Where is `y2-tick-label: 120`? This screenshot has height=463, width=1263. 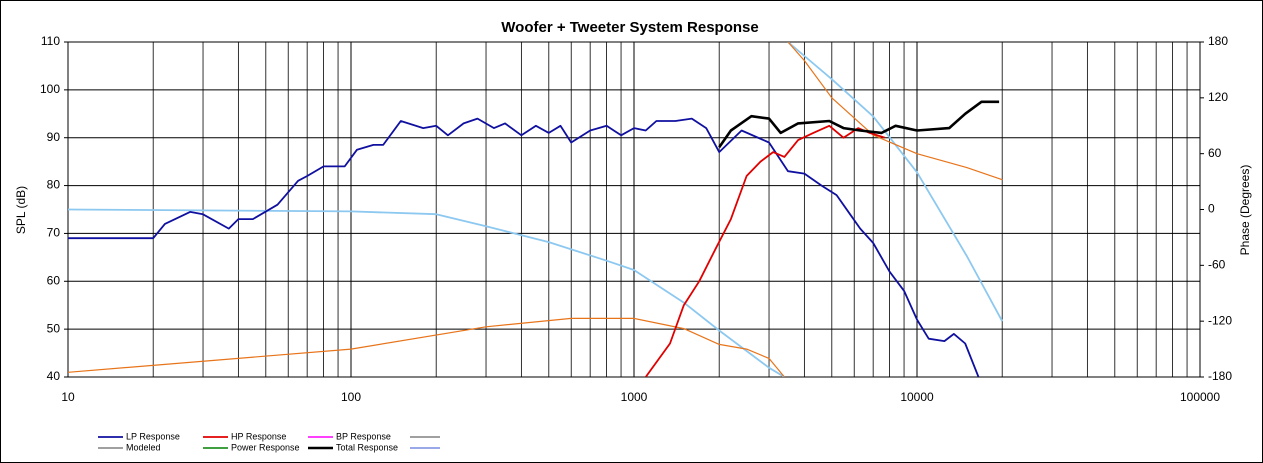
y2-tick-label: 120 is located at coordinates (1218, 97).